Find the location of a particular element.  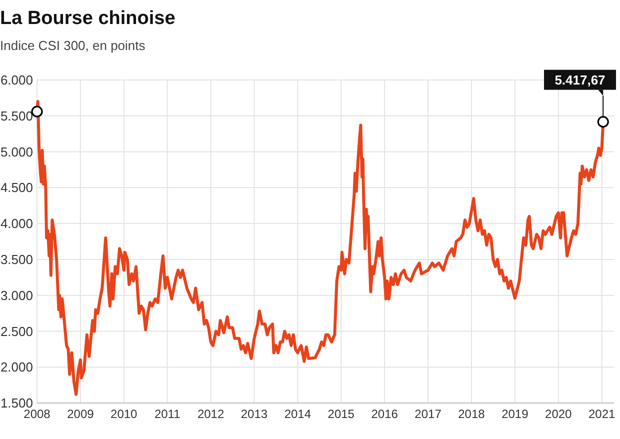

y-tick-label: 5.000 is located at coordinates (16, 152).